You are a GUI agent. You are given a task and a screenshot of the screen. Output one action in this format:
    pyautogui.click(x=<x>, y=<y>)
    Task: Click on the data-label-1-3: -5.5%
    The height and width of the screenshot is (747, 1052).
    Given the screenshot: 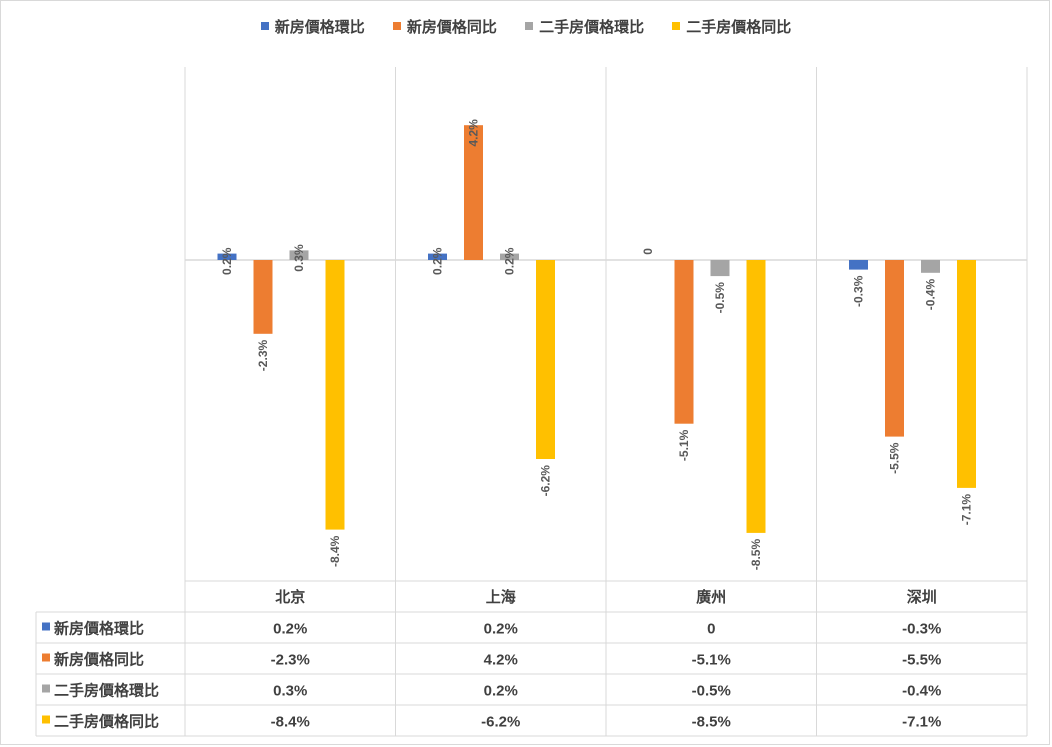 What is the action you would take?
    pyautogui.click(x=895, y=458)
    